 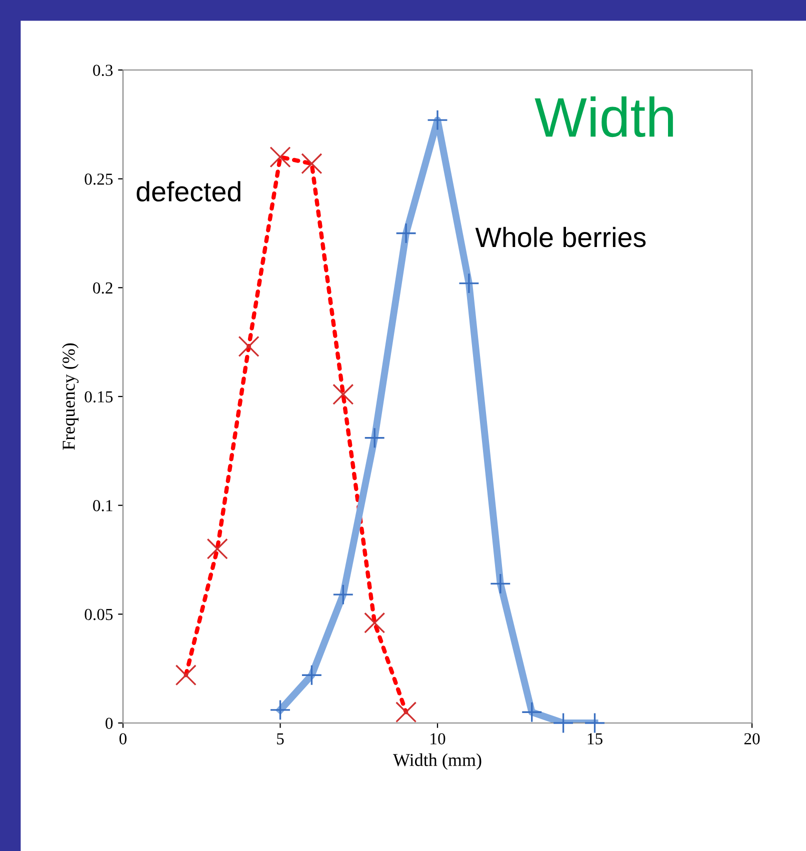 I want to click on x-tick-label: 10, so click(x=438, y=738).